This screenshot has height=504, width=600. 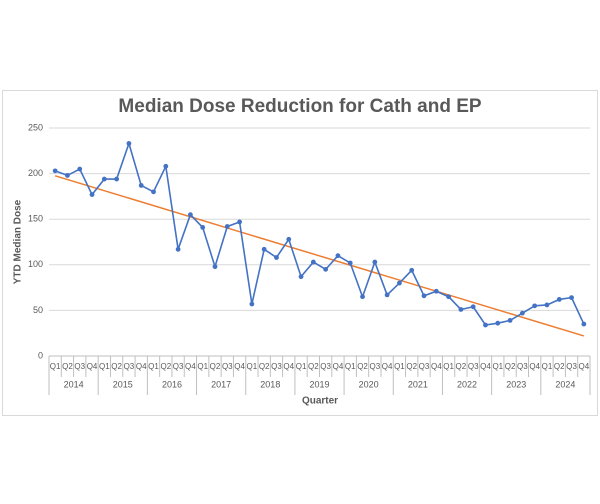 What do you see at coordinates (320, 401) in the screenshot?
I see `x-axis-label: Quarter` at bounding box center [320, 401].